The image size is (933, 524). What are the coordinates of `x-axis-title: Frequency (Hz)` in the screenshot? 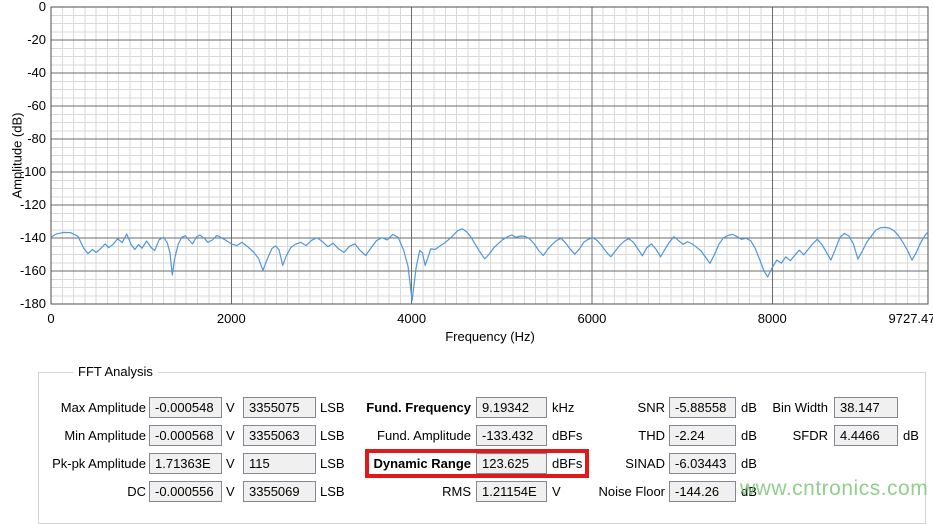 It's located at (490, 336).